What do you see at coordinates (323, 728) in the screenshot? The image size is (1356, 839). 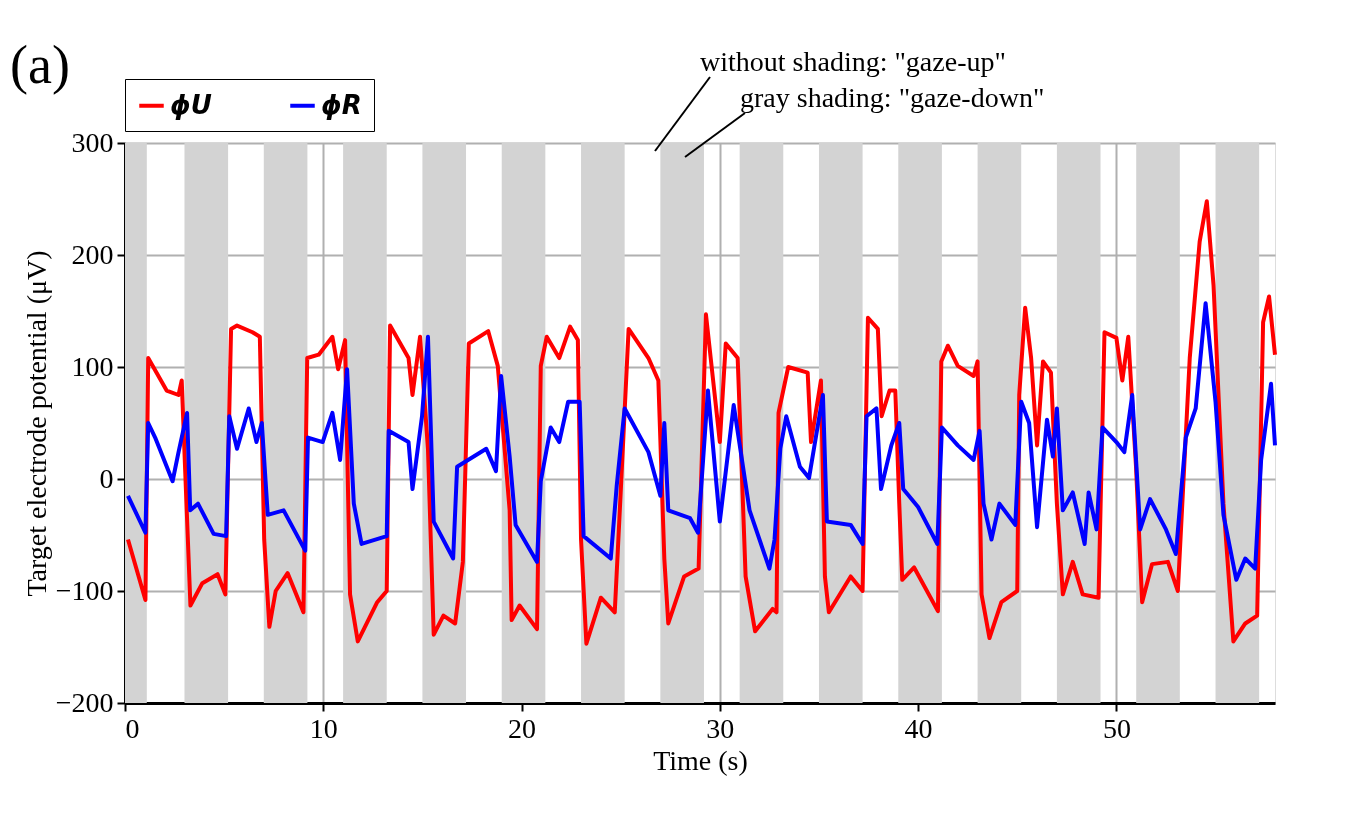 I see `x-tick-label: 10` at bounding box center [323, 728].